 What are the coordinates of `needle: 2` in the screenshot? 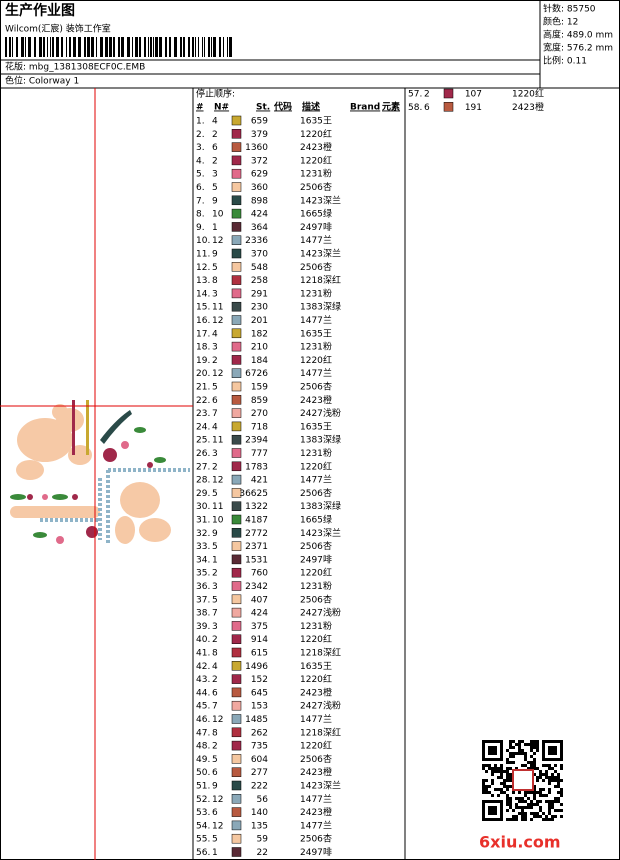 It's located at (215, 467).